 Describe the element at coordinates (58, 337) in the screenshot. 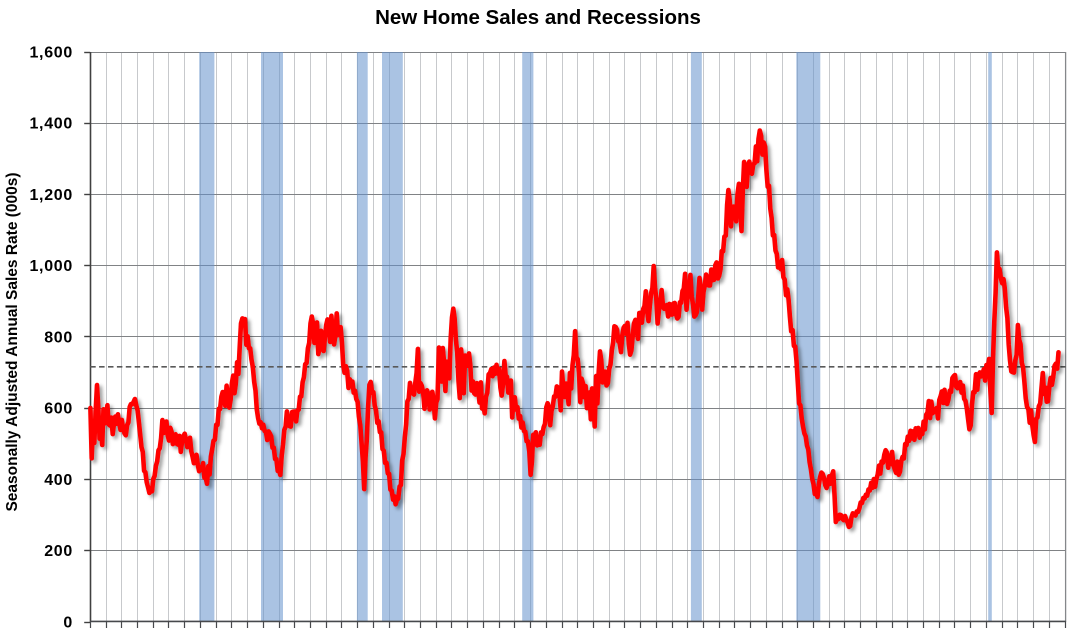

I see `svg-text: 800` at that location.